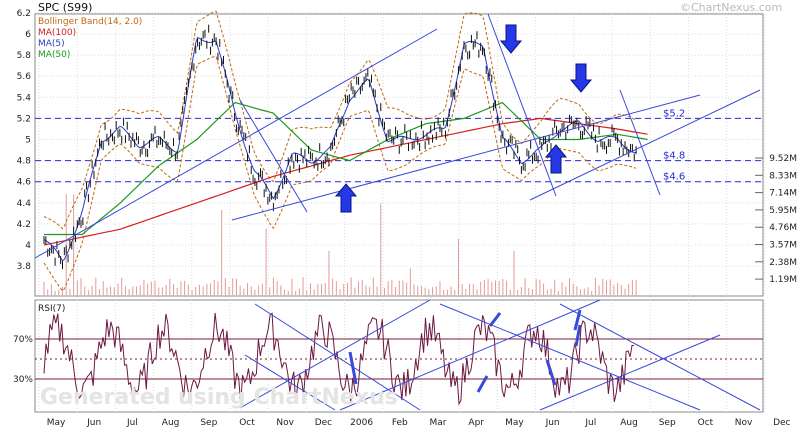 The image size is (800, 429). What do you see at coordinates (28, 141) in the screenshot?
I see `price-tick-label: 5` at bounding box center [28, 141].